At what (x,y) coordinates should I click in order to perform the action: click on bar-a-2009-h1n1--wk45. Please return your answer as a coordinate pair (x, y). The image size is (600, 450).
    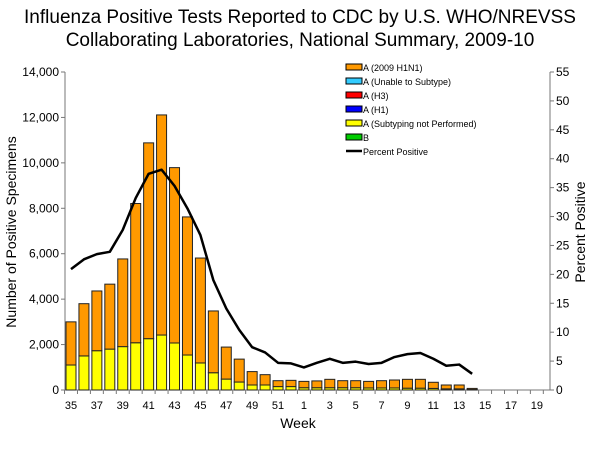
    Looking at the image, I should click on (200, 310).